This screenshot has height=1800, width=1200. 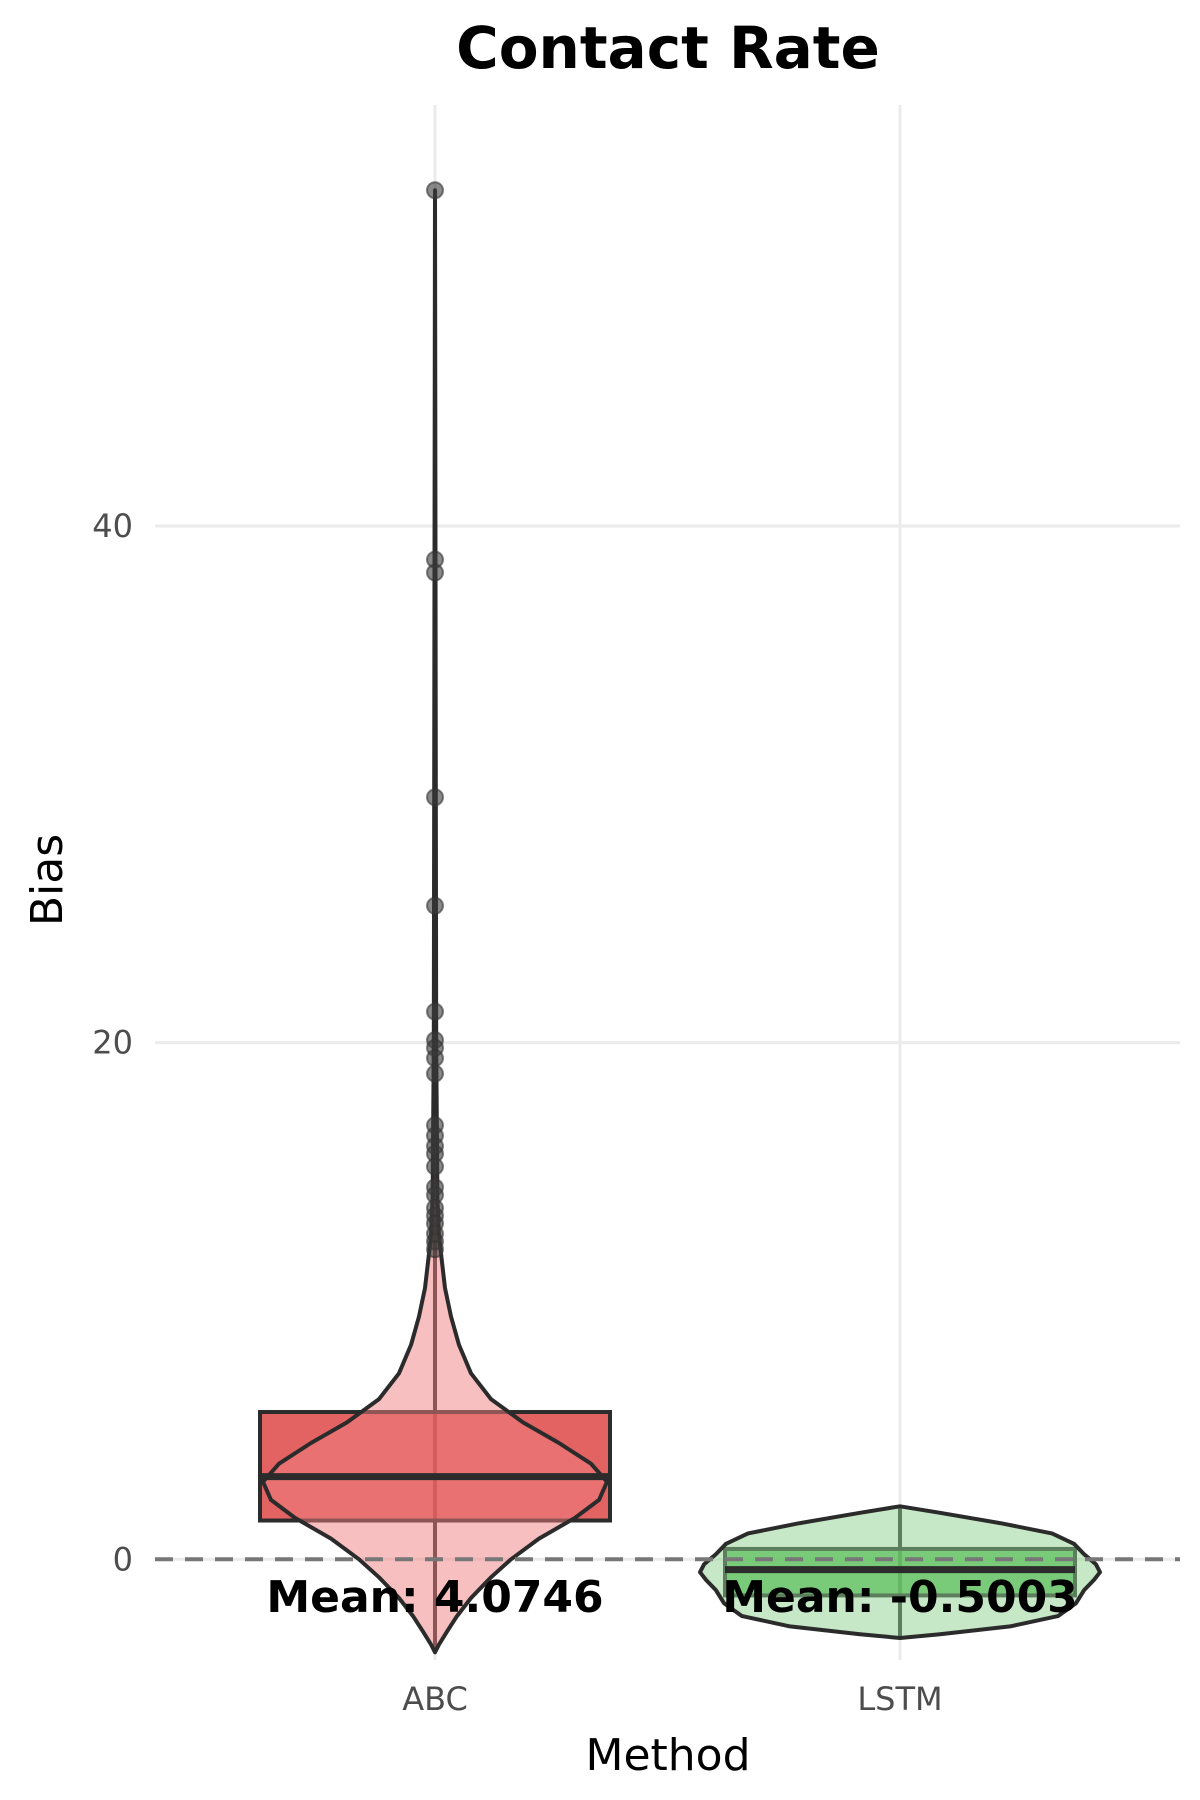 What do you see at coordinates (112, 526) in the screenshot?
I see `y-tick-label: 40` at bounding box center [112, 526].